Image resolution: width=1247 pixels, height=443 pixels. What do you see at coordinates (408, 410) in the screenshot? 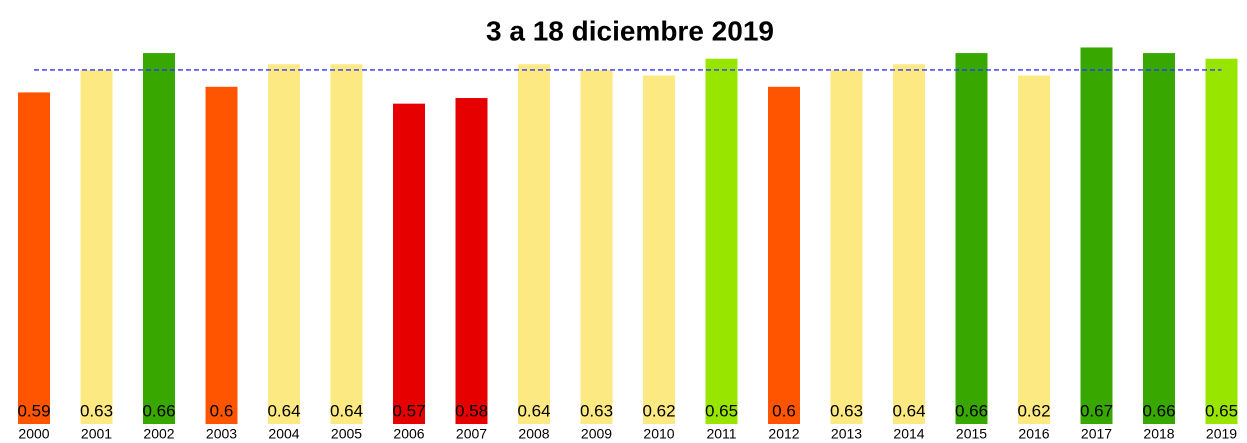
I see `value-label: 0.57` at bounding box center [408, 410].